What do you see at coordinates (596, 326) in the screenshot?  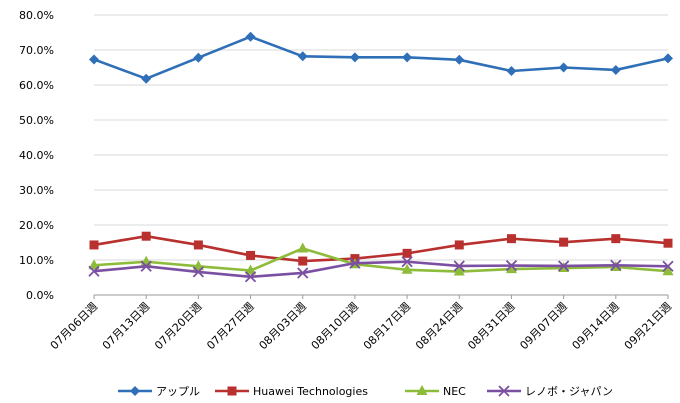 I see `x-tick-label: 09月14日週` at bounding box center [596, 326].